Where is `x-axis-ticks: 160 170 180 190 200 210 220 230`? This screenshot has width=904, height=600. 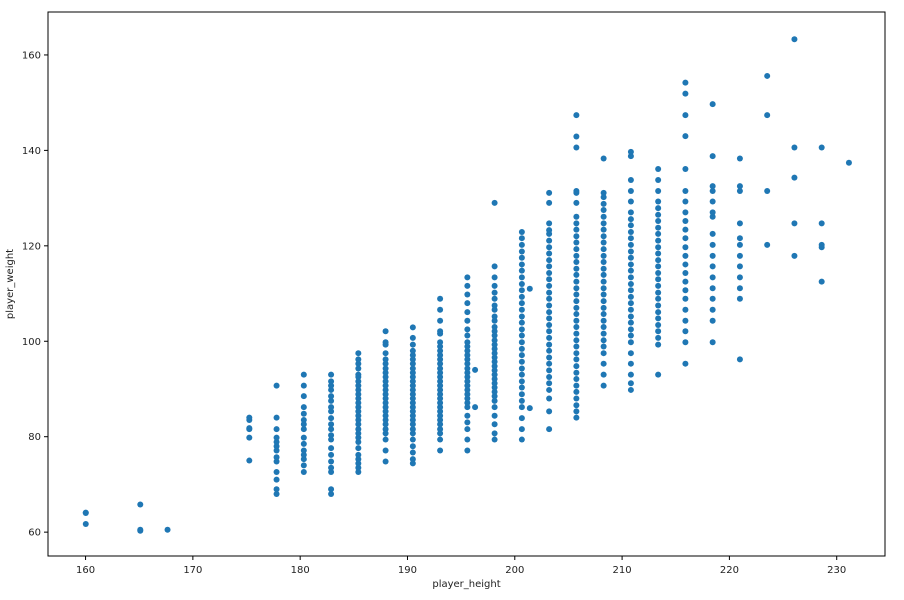 x-axis-ticks: 160 170 180 190 200 210 220 230 is located at coordinates (461, 566).